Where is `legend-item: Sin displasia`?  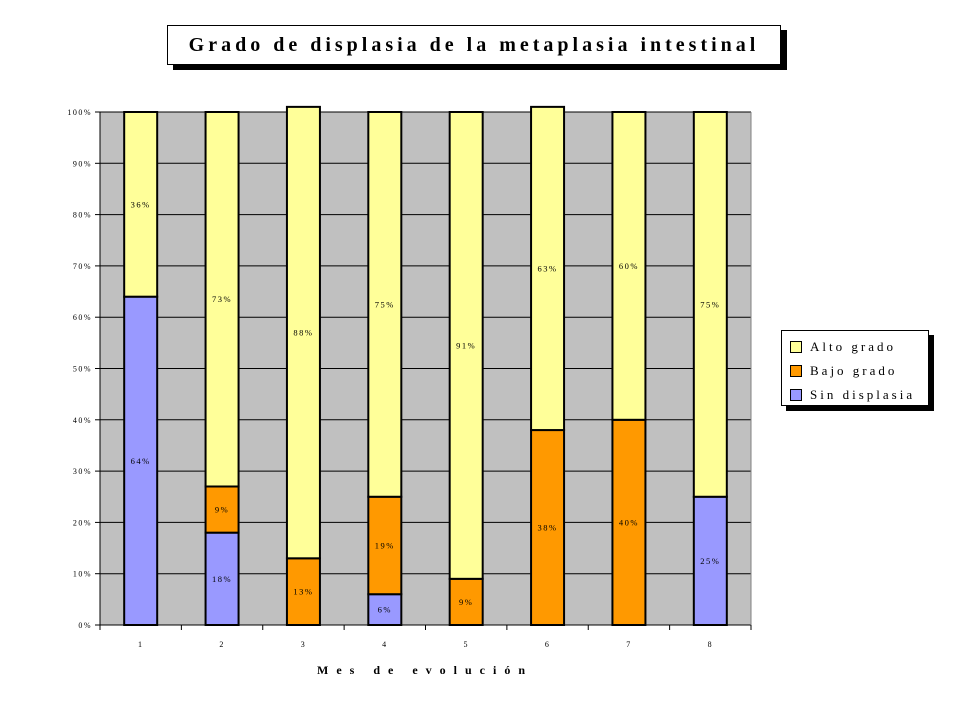
legend-item: Sin displasia is located at coordinates (859, 395).